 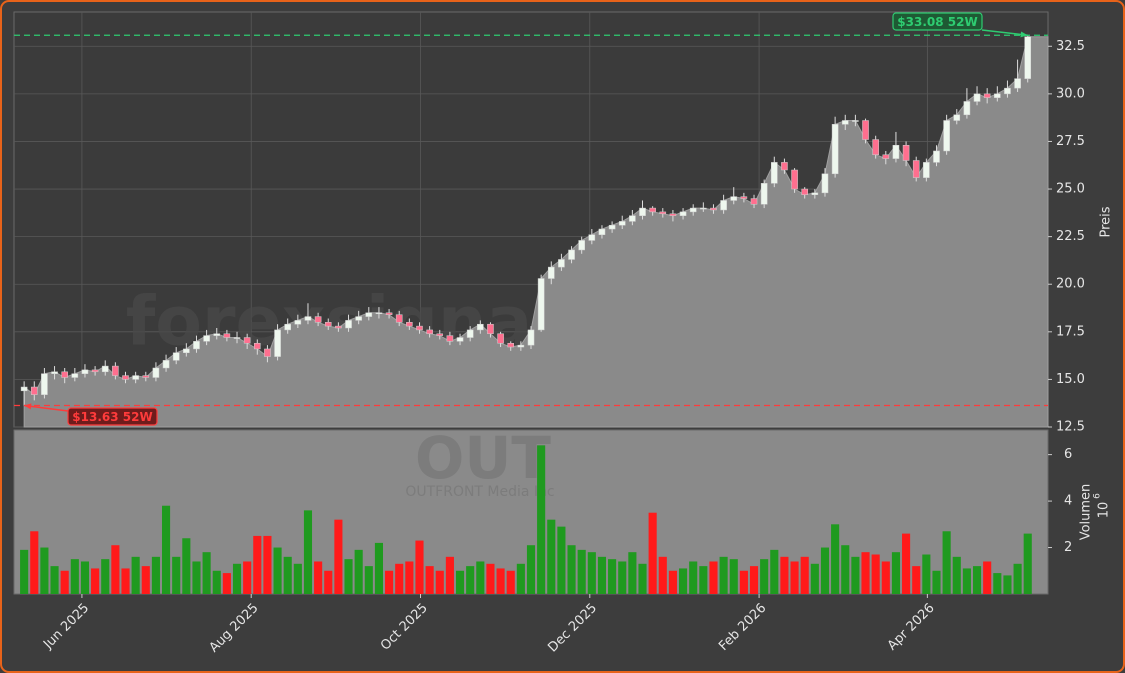 I want to click on y-tick-label: 20.0, so click(x=1070, y=284).